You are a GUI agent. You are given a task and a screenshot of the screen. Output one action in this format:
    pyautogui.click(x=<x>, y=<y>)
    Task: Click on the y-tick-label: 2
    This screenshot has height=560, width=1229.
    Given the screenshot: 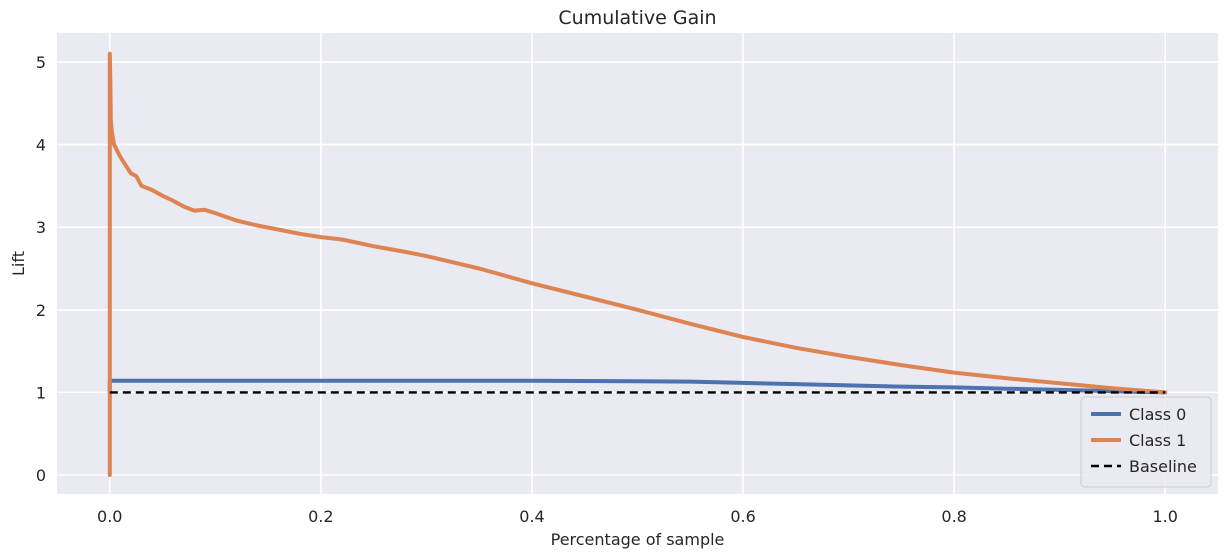 What is the action you would take?
    pyautogui.click(x=41, y=310)
    